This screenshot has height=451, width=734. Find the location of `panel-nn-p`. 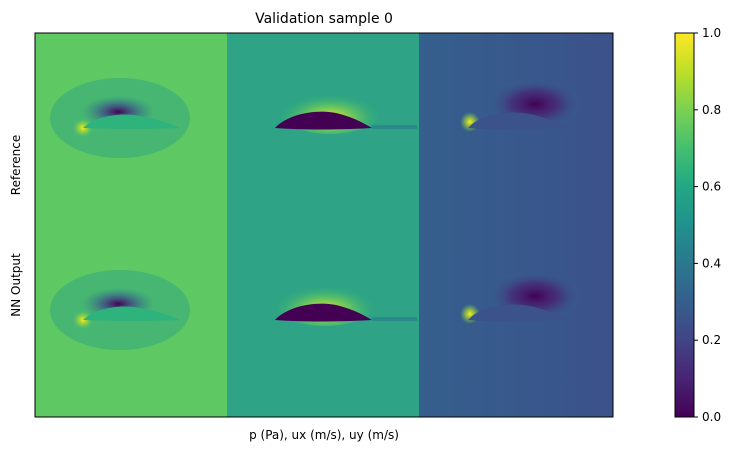

panel-nn-p is located at coordinates (131, 321).